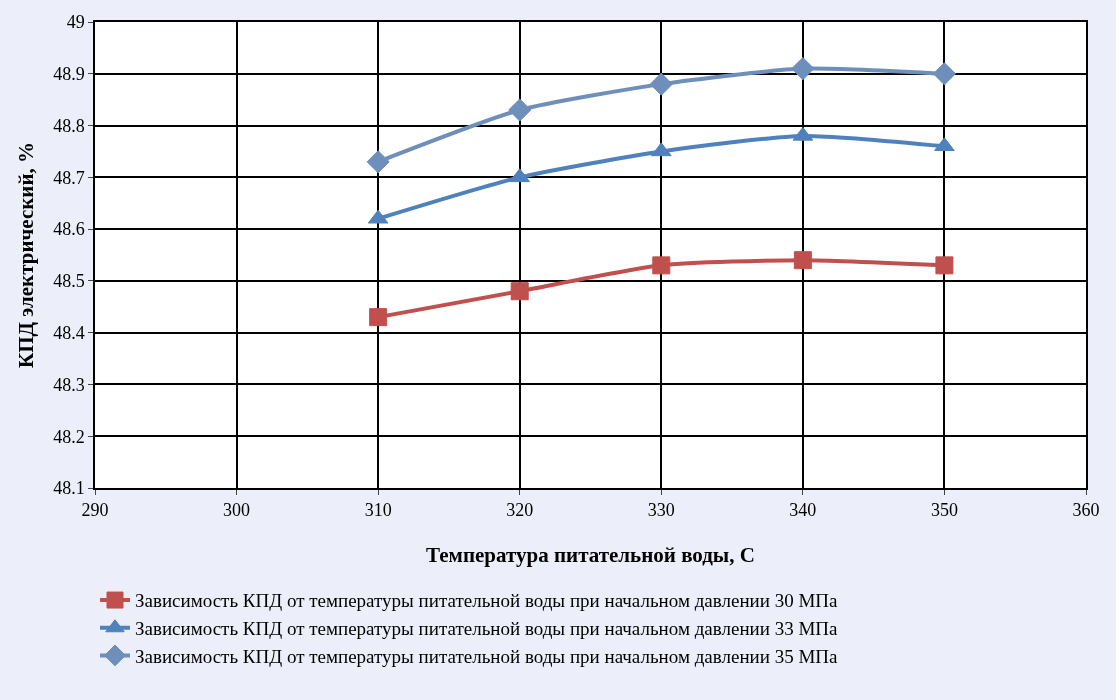  What do you see at coordinates (590, 555) in the screenshot?
I see `x-axis-title: Температура питательной воды, С` at bounding box center [590, 555].